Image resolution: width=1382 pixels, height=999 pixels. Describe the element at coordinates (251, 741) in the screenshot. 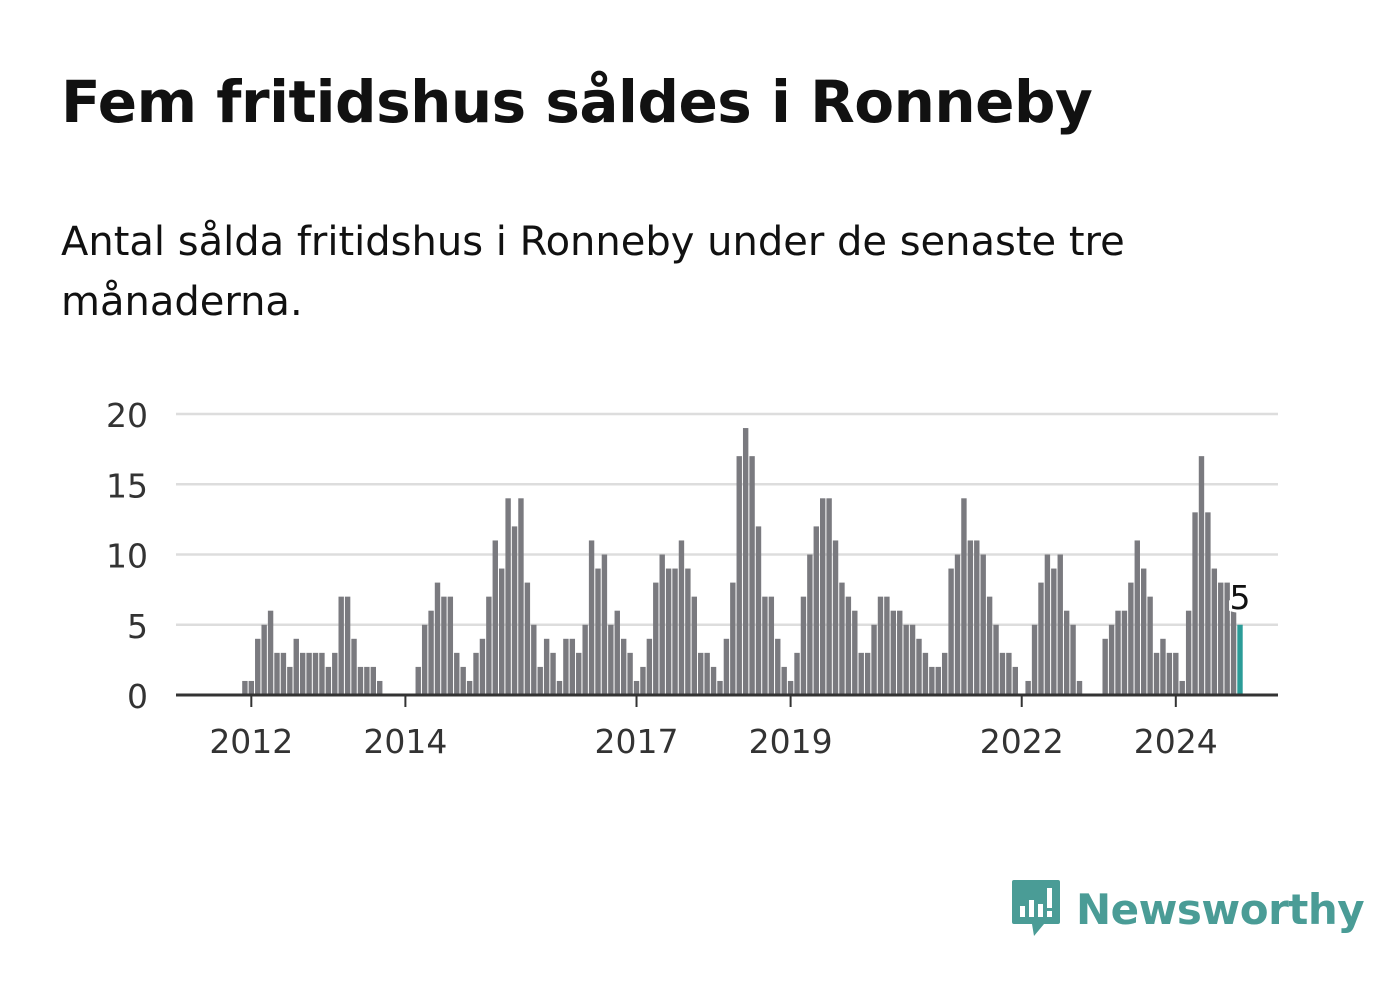

I see `x-tick-label: 2012` at that location.